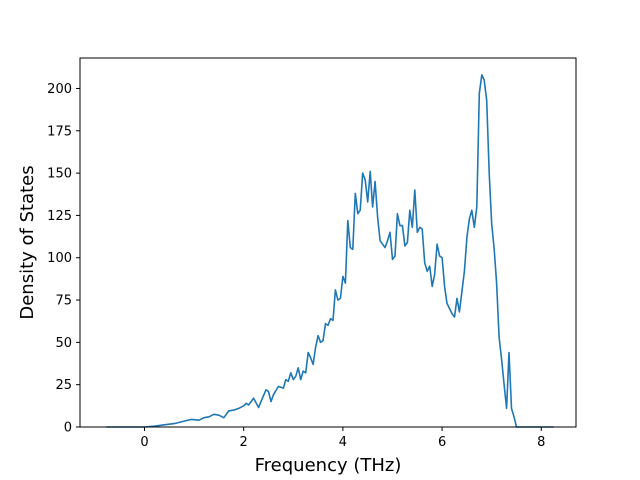  I want to click on y-tick-label: 175, so click(59, 131).